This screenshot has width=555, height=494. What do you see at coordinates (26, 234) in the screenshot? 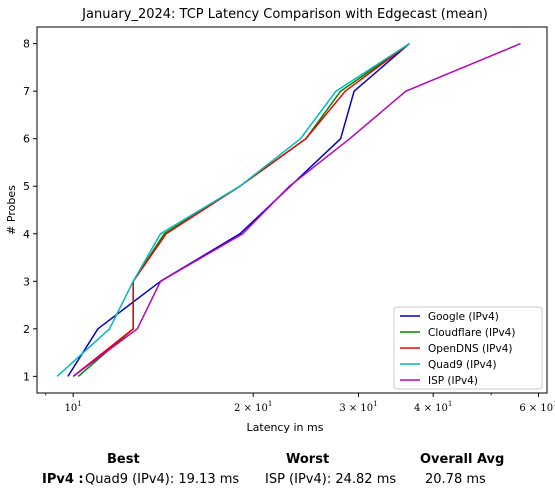
I see `y-tick-label: 4` at bounding box center [26, 234].